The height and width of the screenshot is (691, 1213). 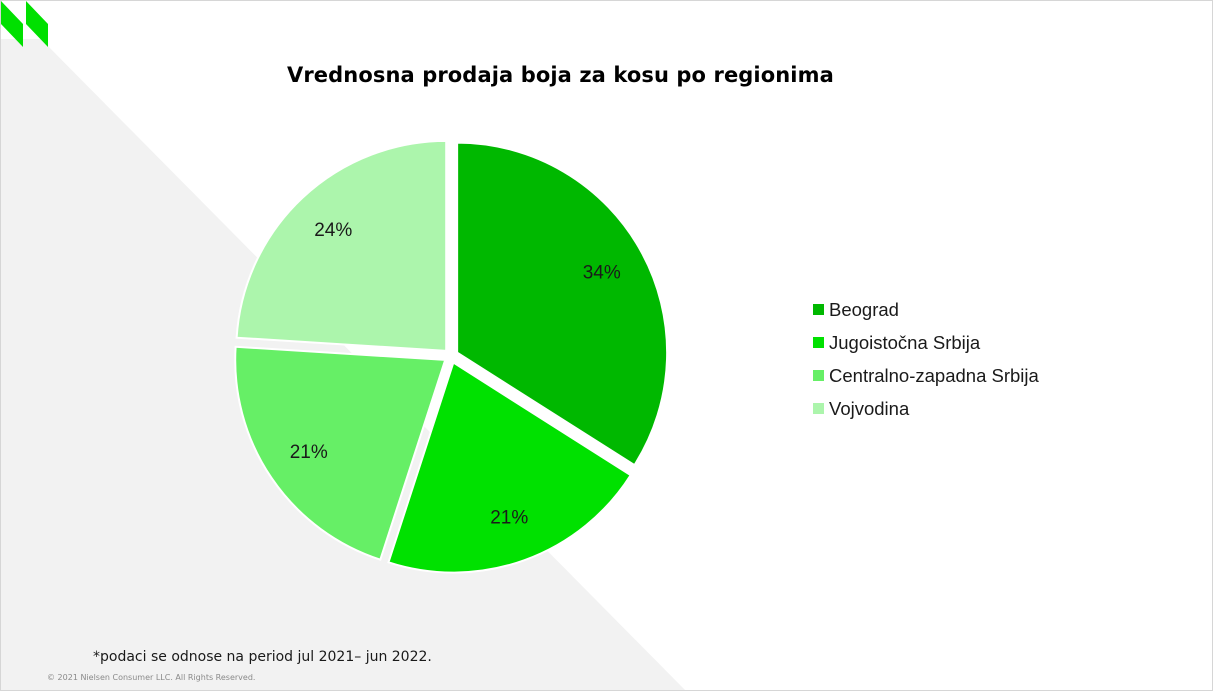 I want to click on slice-label-centralno-zapadna-srbija: 21%, so click(x=309, y=452).